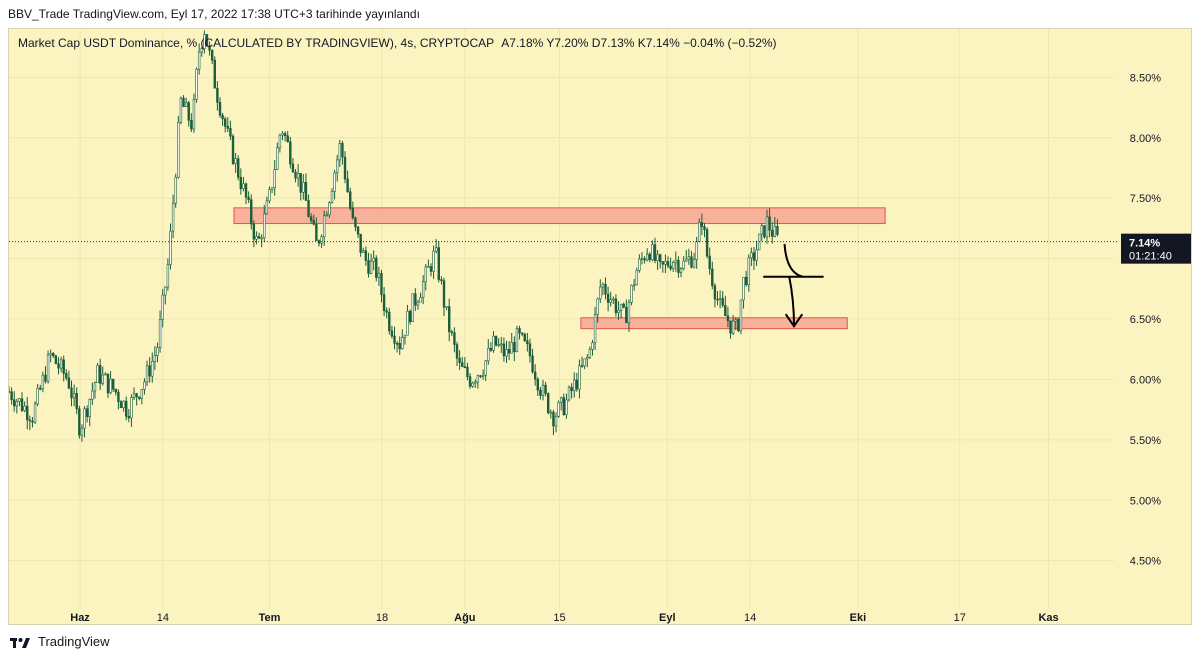  I want to click on y-tick-label: 6.50%, so click(1145, 320).